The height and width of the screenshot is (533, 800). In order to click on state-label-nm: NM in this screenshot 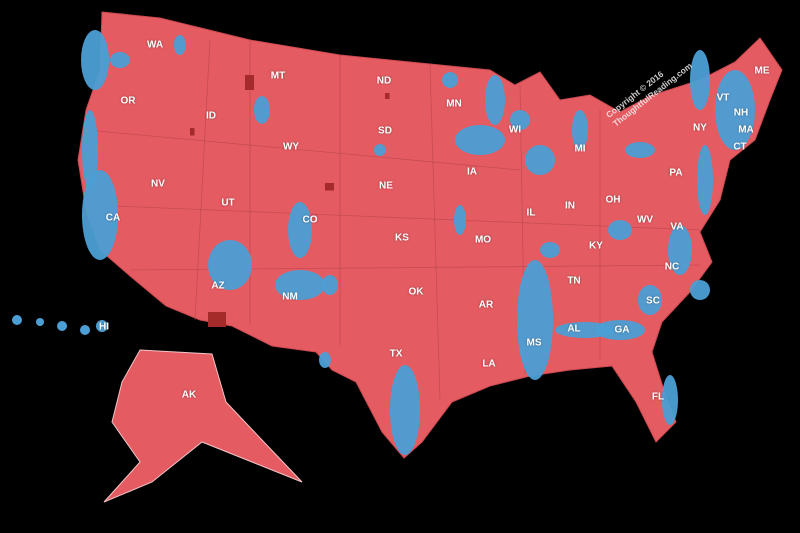, I will do `click(290, 297)`.